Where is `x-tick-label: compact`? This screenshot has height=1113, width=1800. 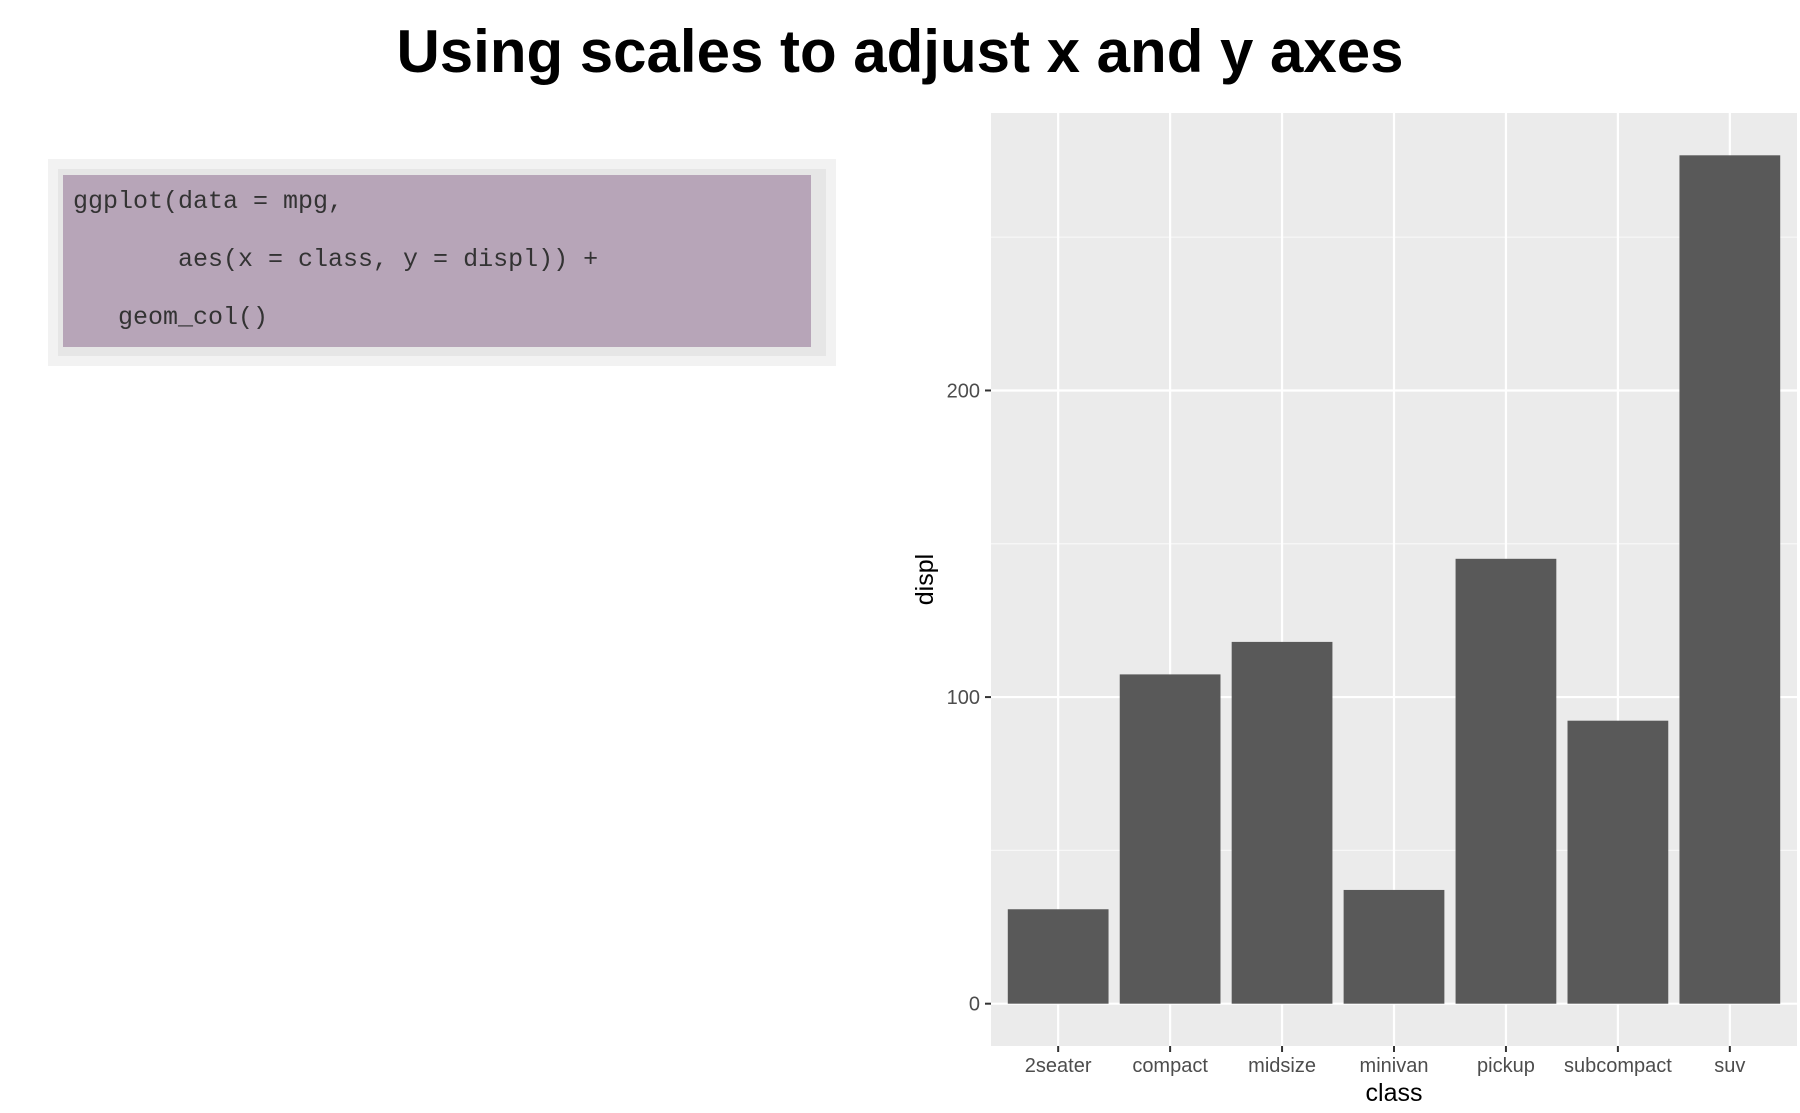
x-tick-label: compact is located at coordinates (1170, 1066).